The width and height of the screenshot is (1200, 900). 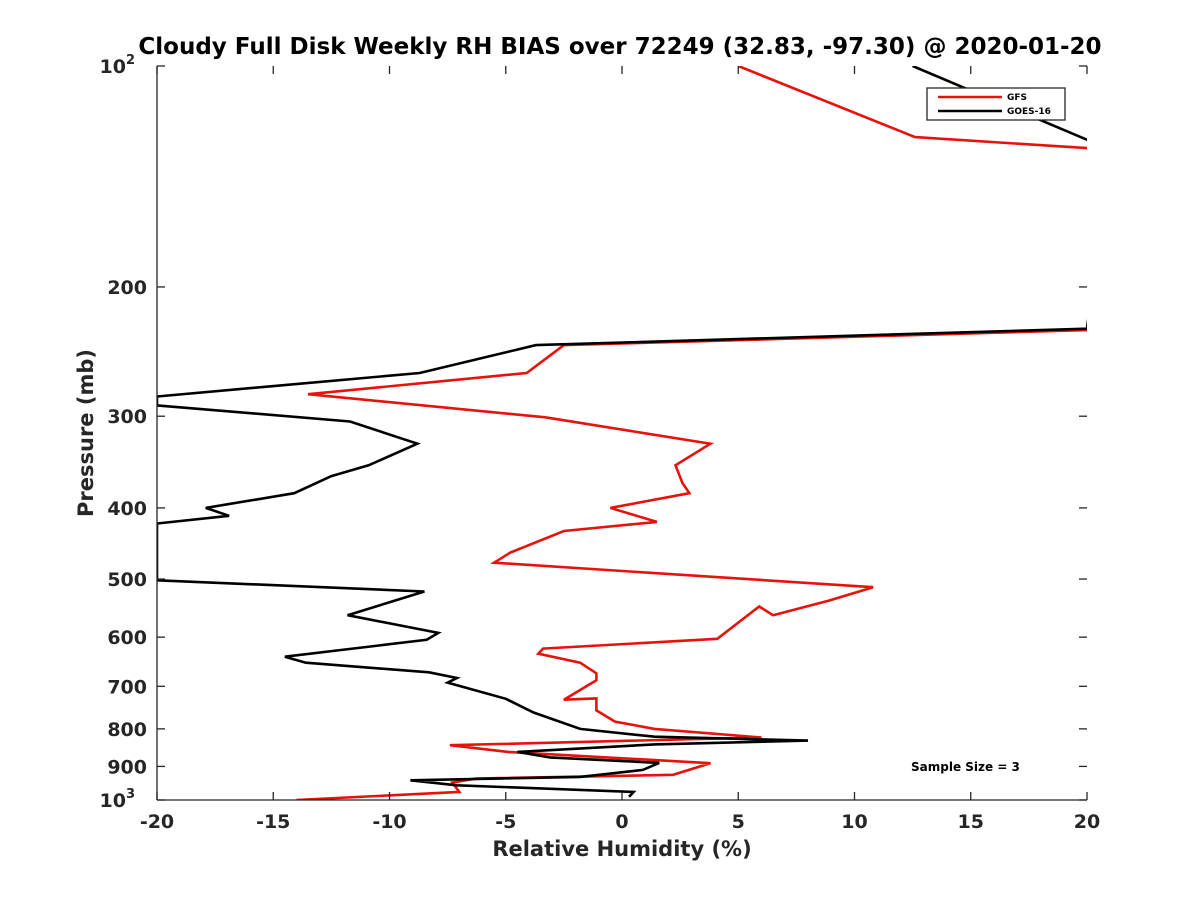 What do you see at coordinates (965, 767) in the screenshot?
I see `sample-size-annotation: Sample Size = 3` at bounding box center [965, 767].